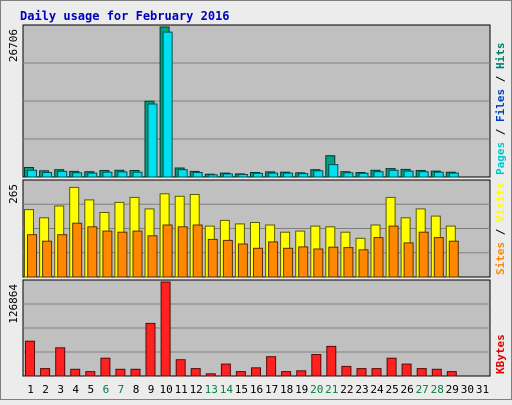 This screenshot has width=512, height=405. What do you see at coordinates (137, 254) in the screenshot?
I see `bar-sites: Sites 8: 128` at bounding box center [137, 254].